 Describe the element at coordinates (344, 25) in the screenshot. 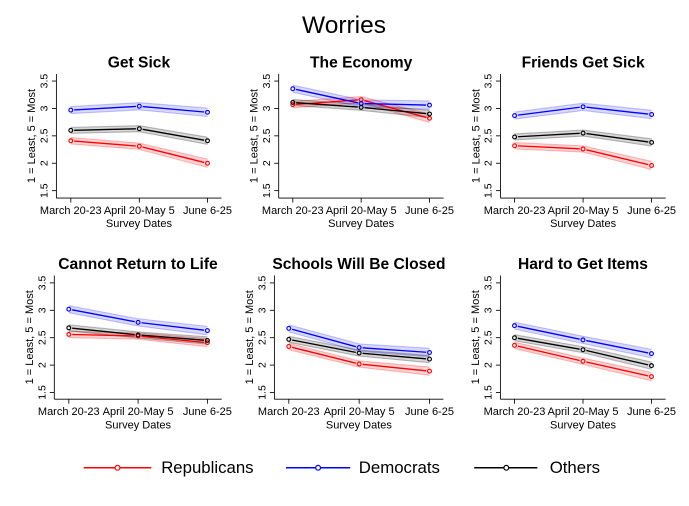

I see `svg-text: Worries` at that location.